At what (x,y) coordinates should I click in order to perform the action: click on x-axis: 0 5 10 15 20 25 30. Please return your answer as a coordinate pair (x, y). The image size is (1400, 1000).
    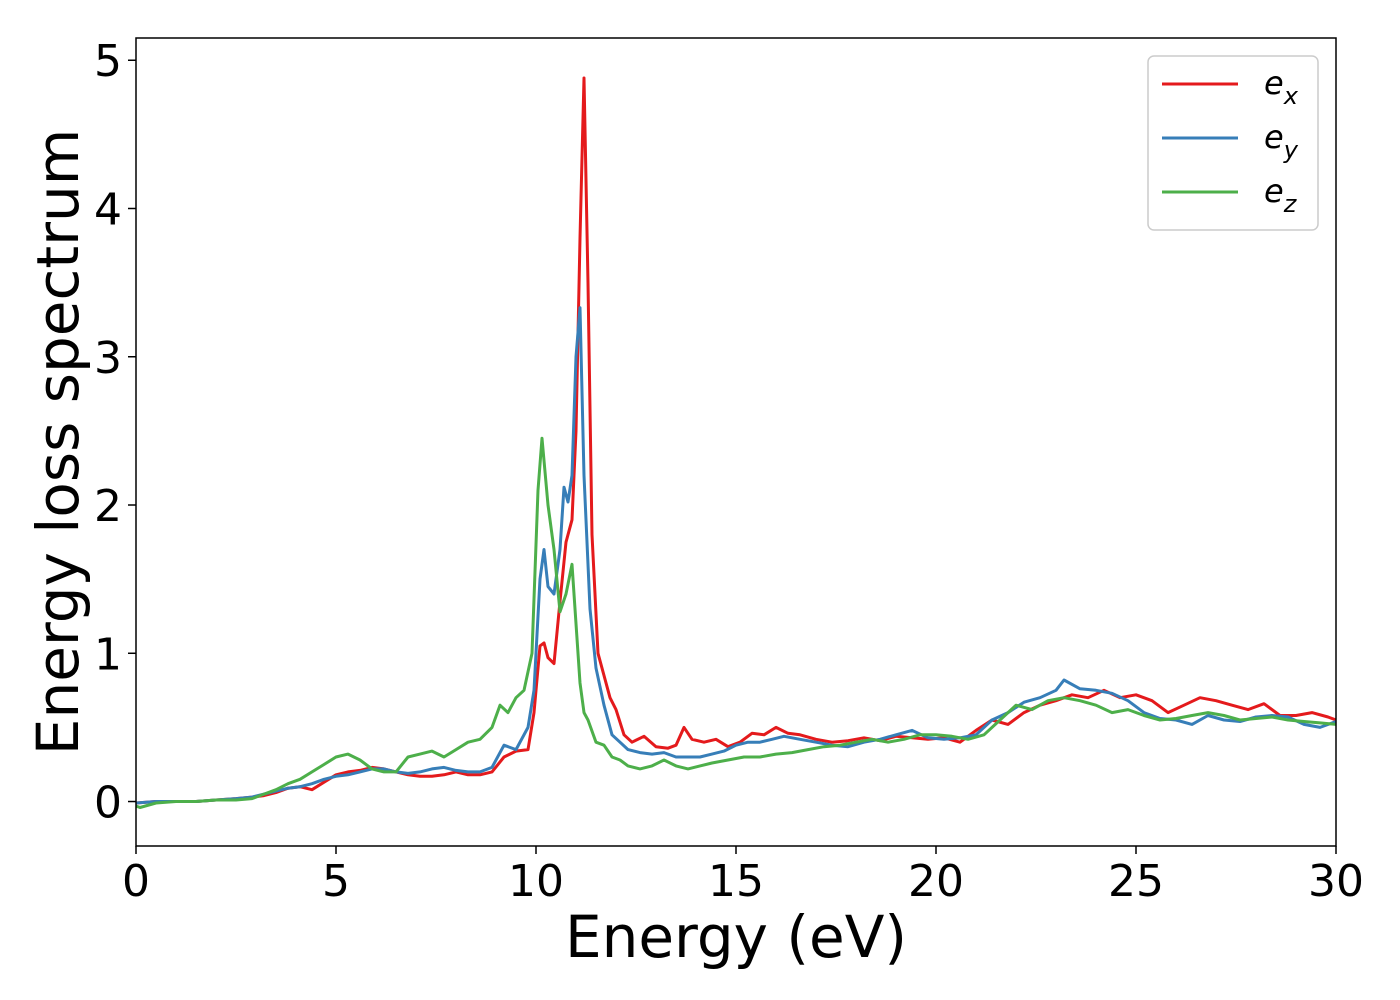
    Looking at the image, I should click on (743, 876).